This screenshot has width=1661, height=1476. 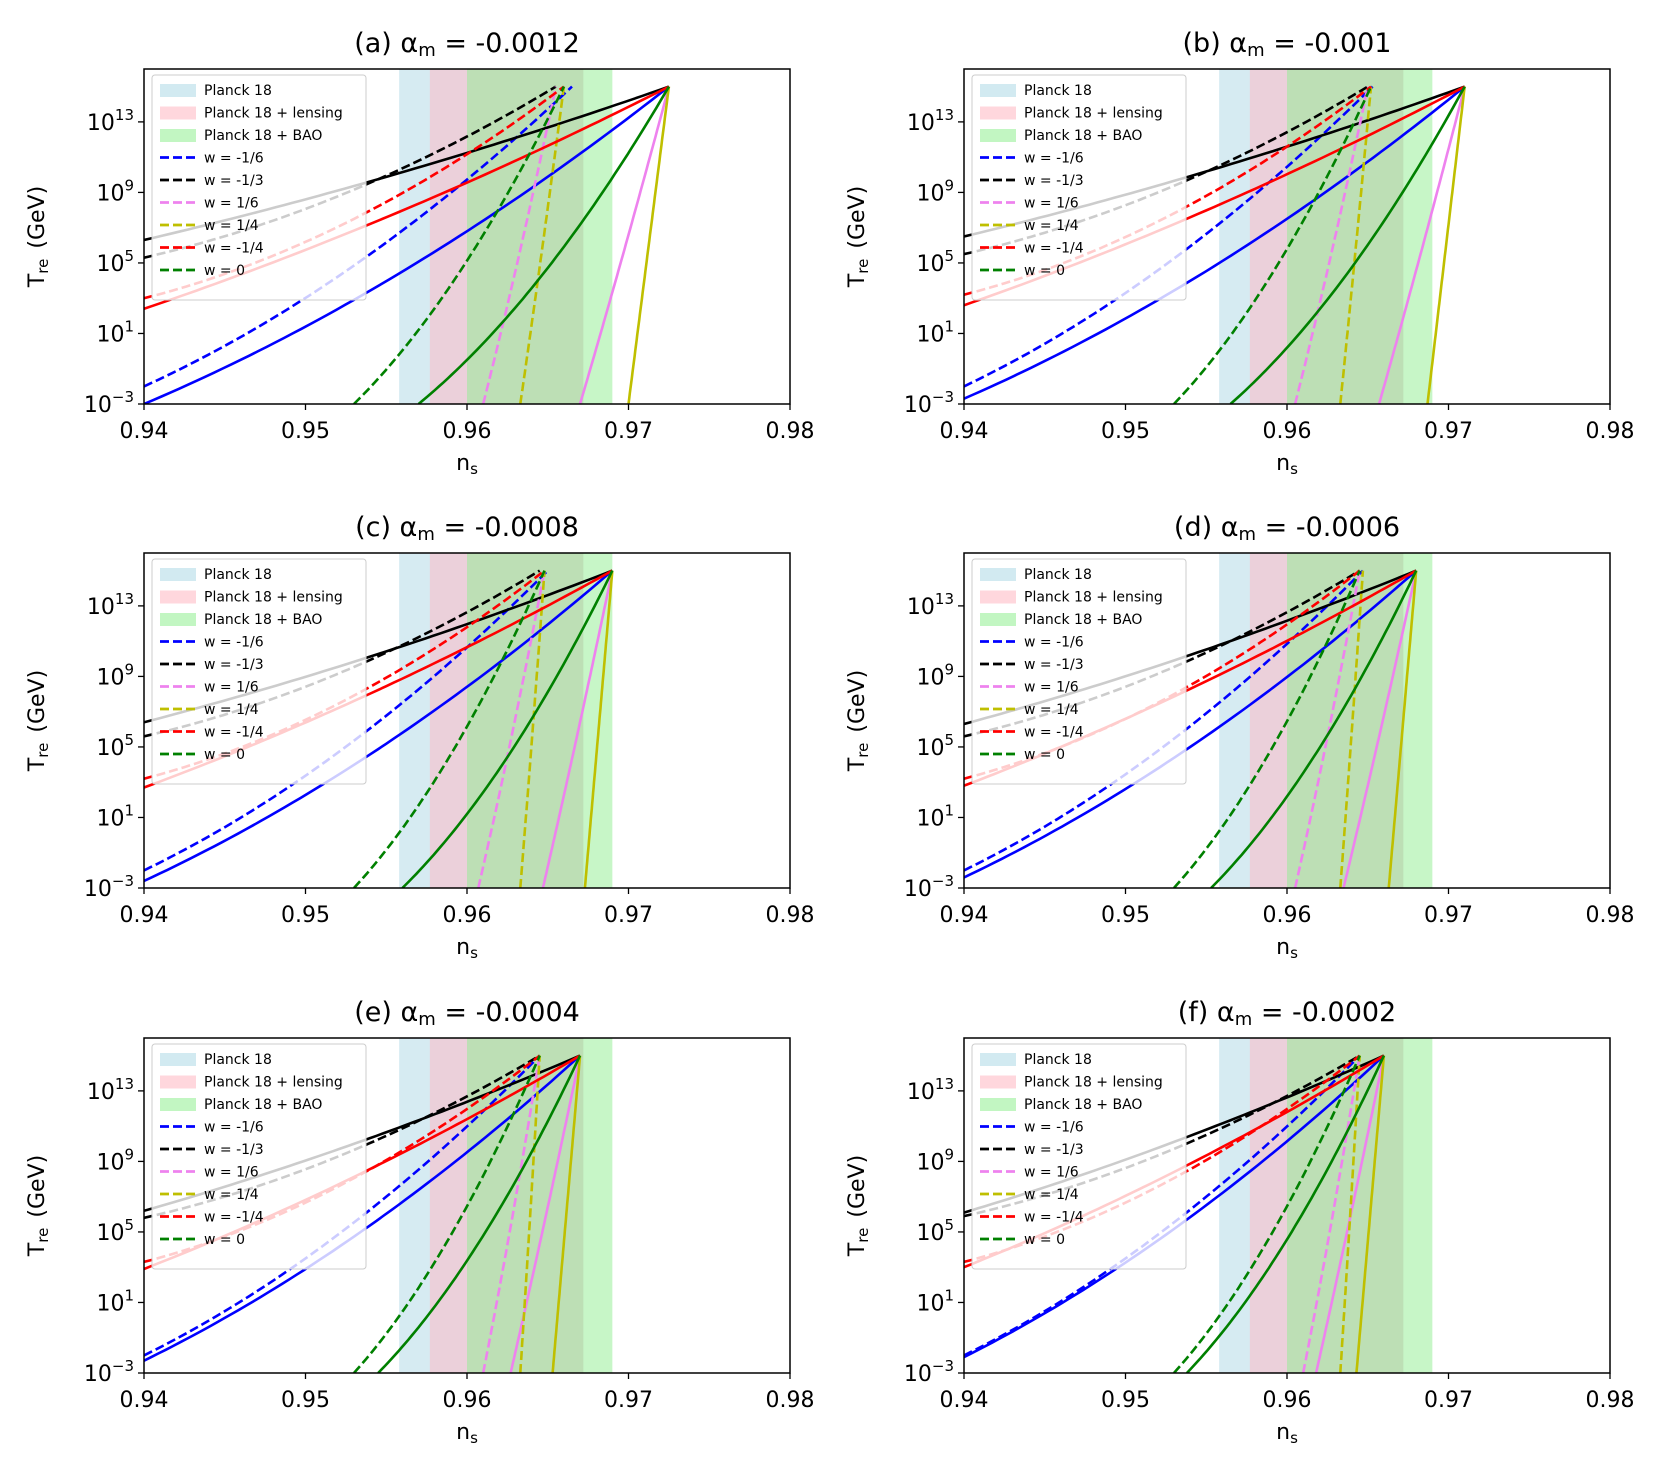 I want to click on legend-label: w = 1/4, so click(x=231, y=710).